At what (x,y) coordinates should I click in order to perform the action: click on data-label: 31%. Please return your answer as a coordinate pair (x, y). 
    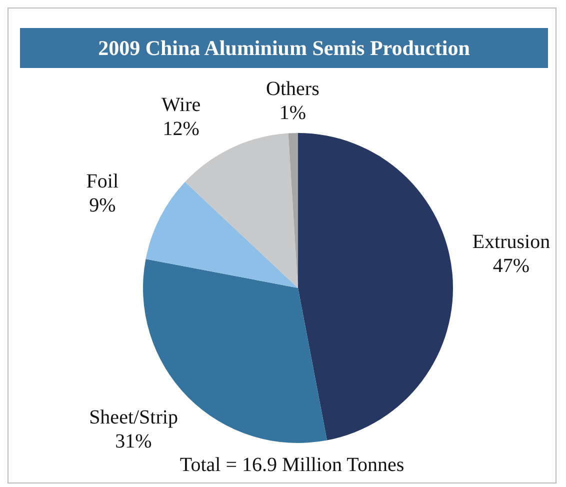
    Looking at the image, I should click on (133, 441).